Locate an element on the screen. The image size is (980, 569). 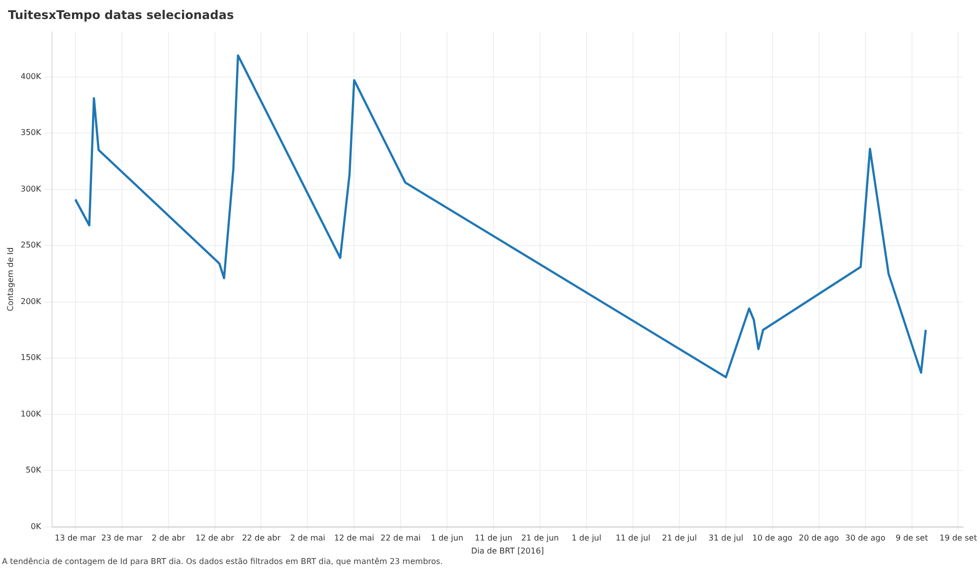
x-tick-label: 23 de mar is located at coordinates (122, 538).